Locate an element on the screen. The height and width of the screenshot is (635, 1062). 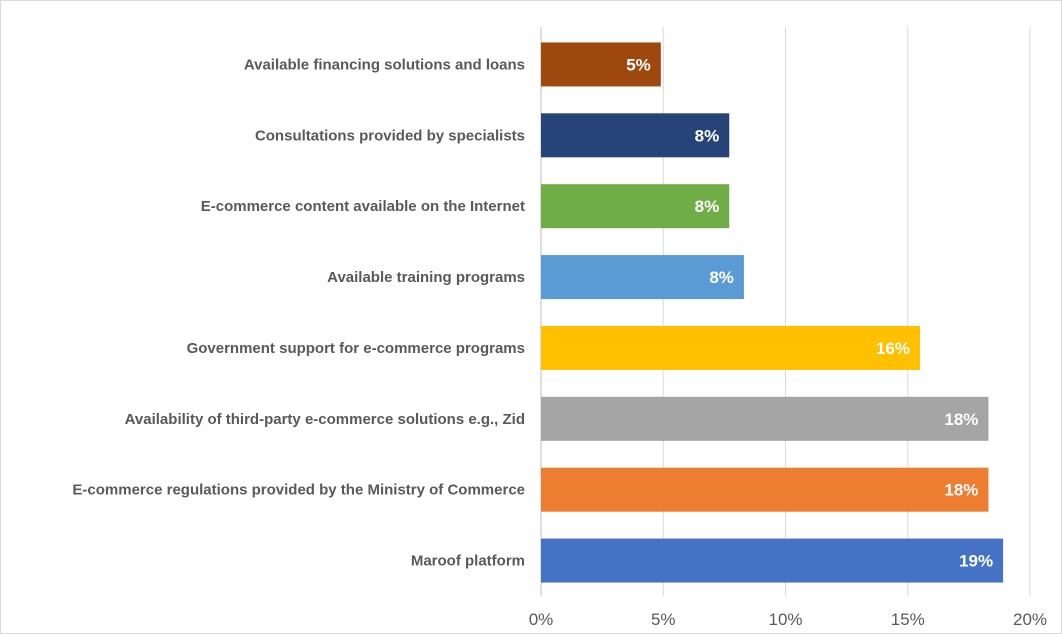
category-label: Consultations provided by specialists is located at coordinates (390, 135).